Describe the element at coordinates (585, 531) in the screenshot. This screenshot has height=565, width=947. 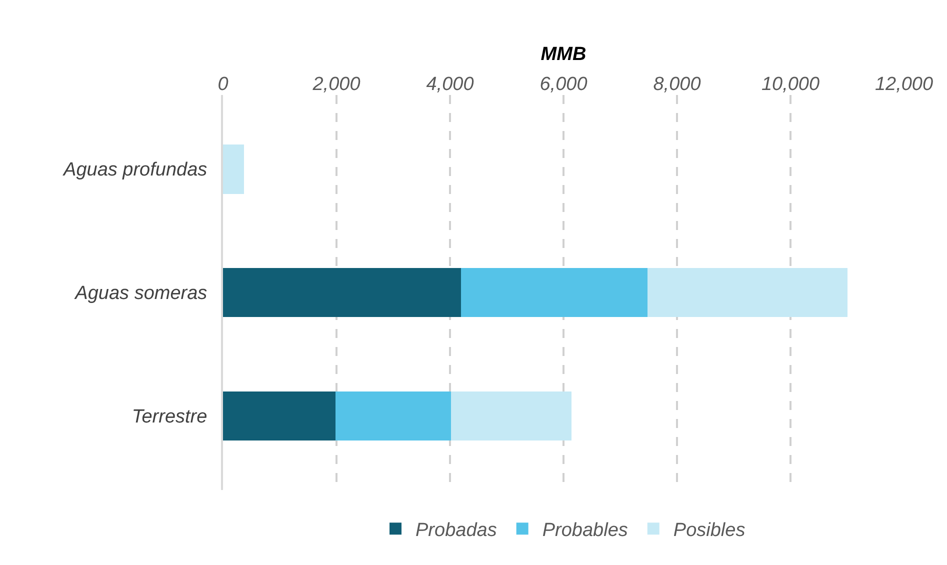
I see `legend-label: Probables` at that location.